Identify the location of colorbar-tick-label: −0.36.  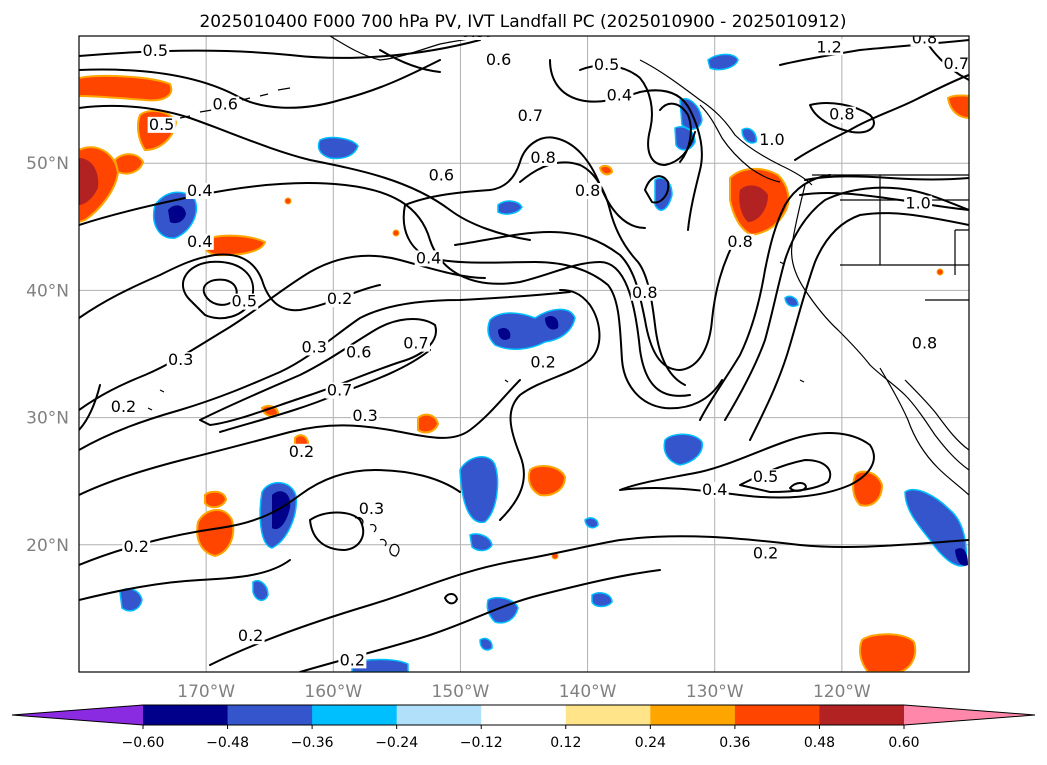
(312, 743).